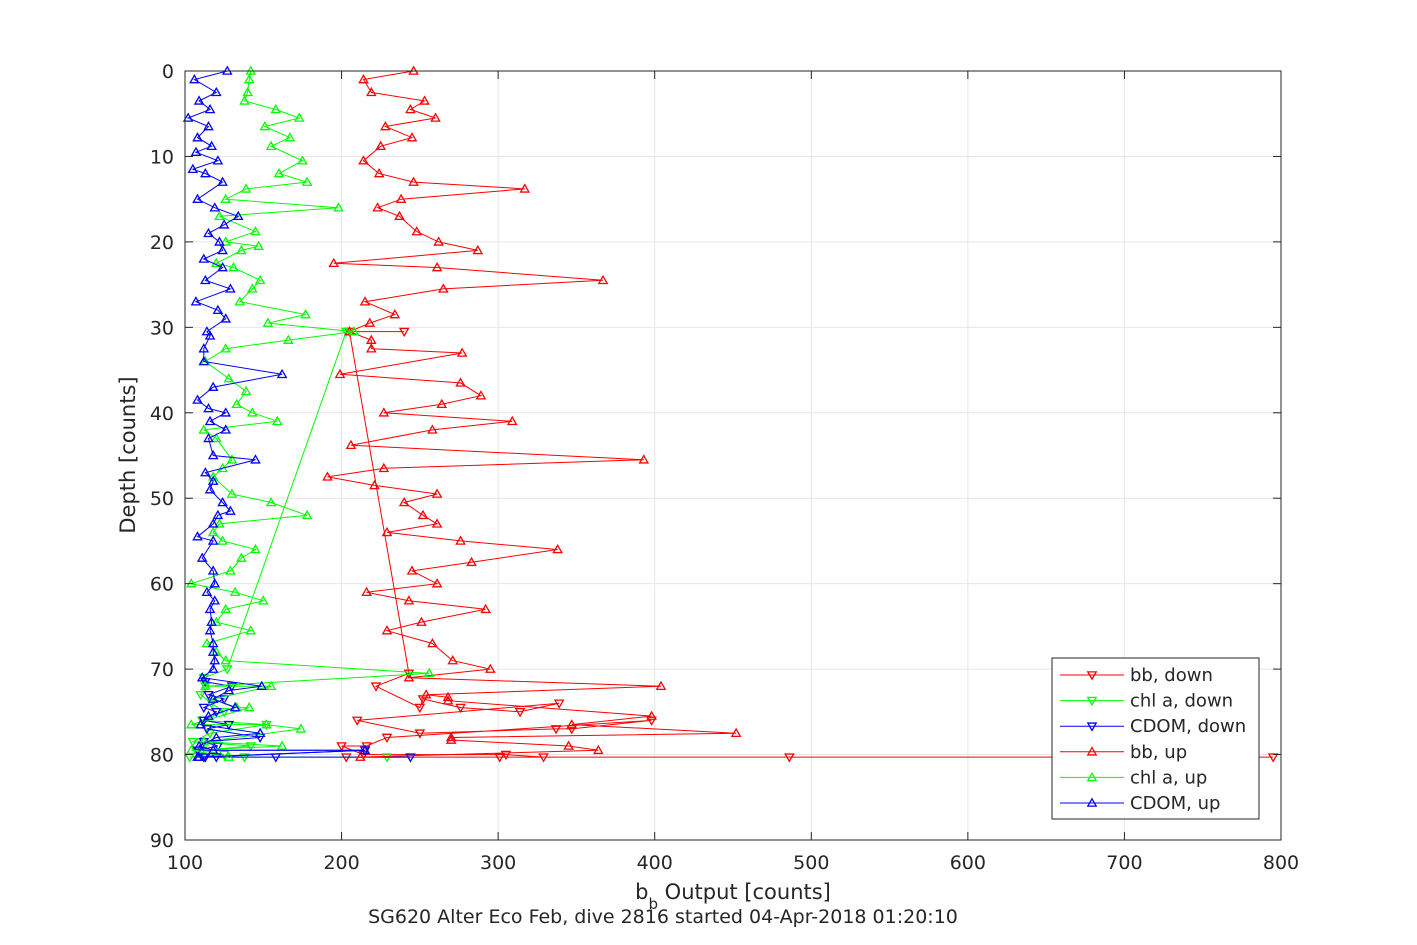 The image size is (1417, 945). I want to click on y-tick-label: 40, so click(162, 414).